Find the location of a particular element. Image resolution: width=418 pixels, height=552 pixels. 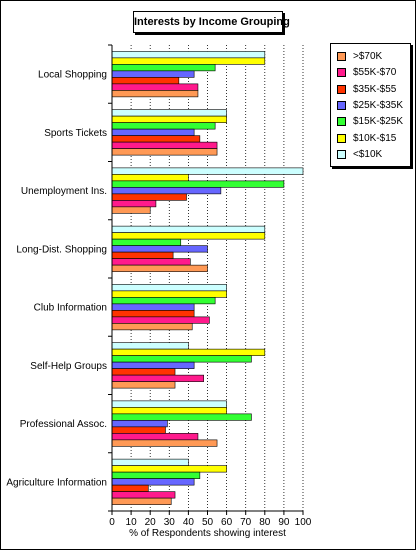

legend-label: $15K-$25K is located at coordinates (378, 122).